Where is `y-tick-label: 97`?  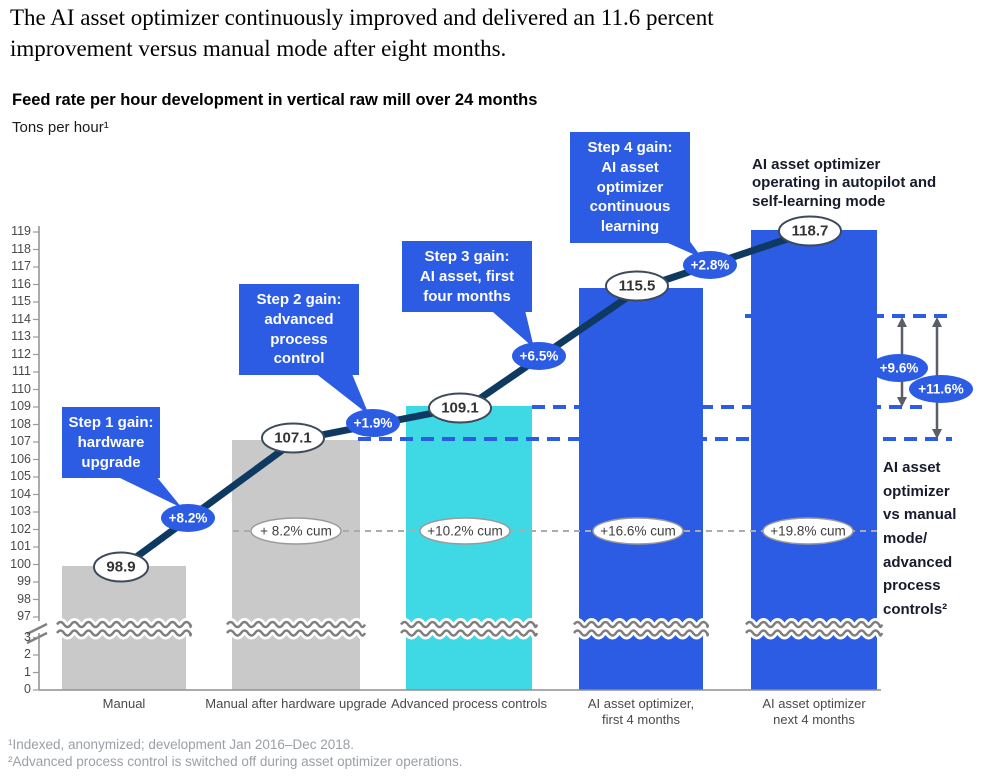 y-tick-label: 97 is located at coordinates (24, 616).